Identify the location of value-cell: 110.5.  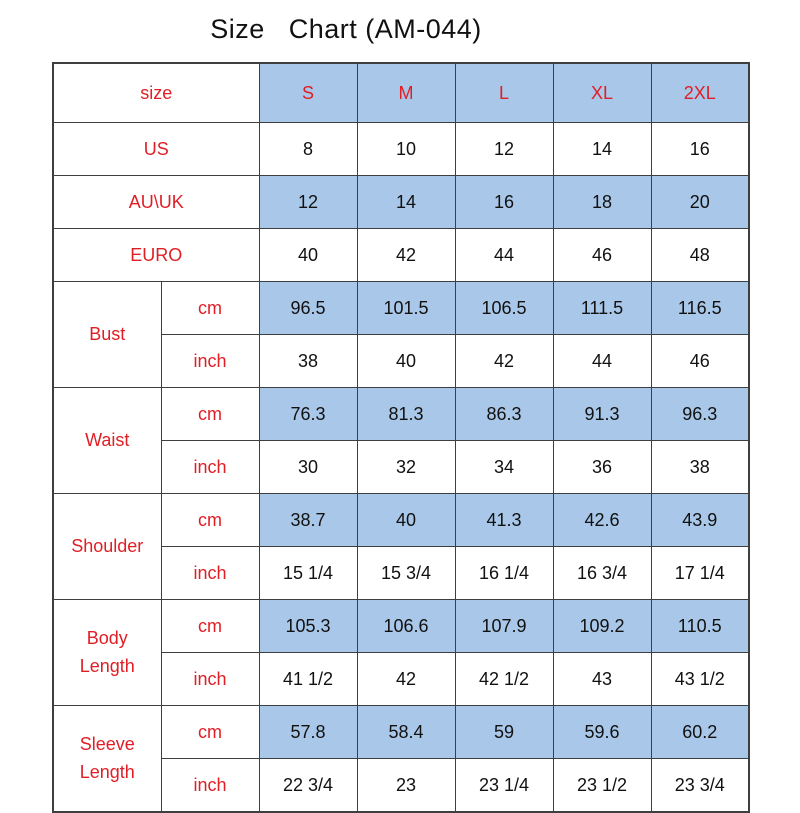
(700, 626).